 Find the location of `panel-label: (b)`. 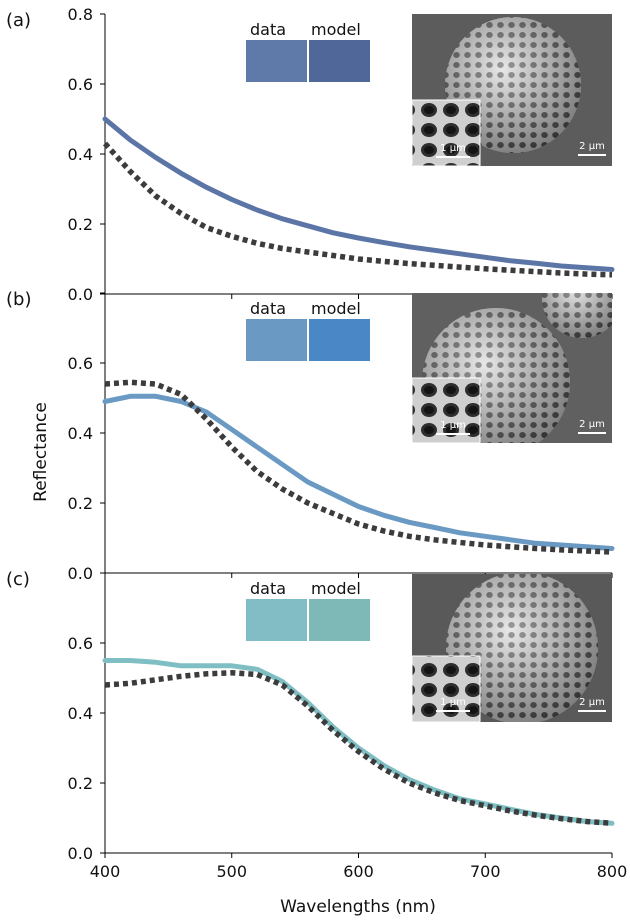

panel-label: (b) is located at coordinates (18, 299).